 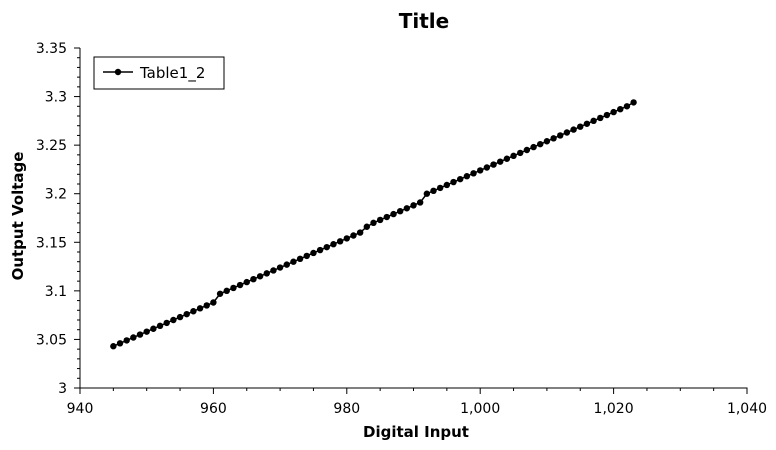 What do you see at coordinates (18, 216) in the screenshot?
I see `y-axis-title: Output Voltage` at bounding box center [18, 216].